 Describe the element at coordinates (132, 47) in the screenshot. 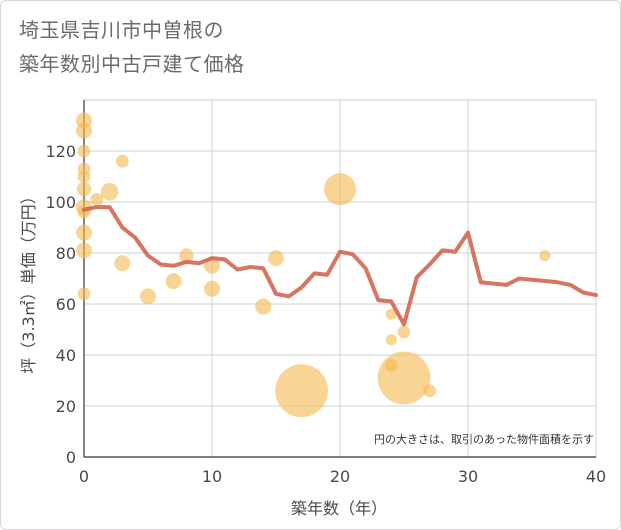

I see `chart-title: 埼玉県吉川市中曽根の 築年数別中古戸建て価格` at that location.